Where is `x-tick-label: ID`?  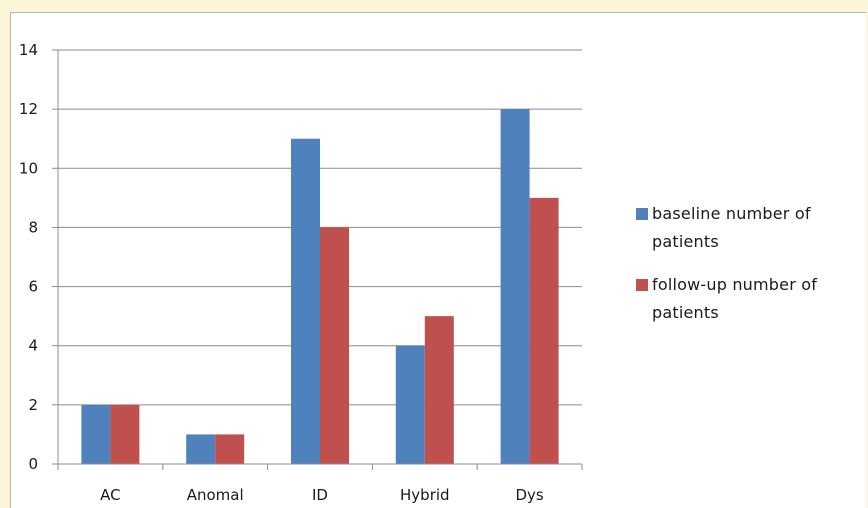
x-tick-label: ID is located at coordinates (320, 495).